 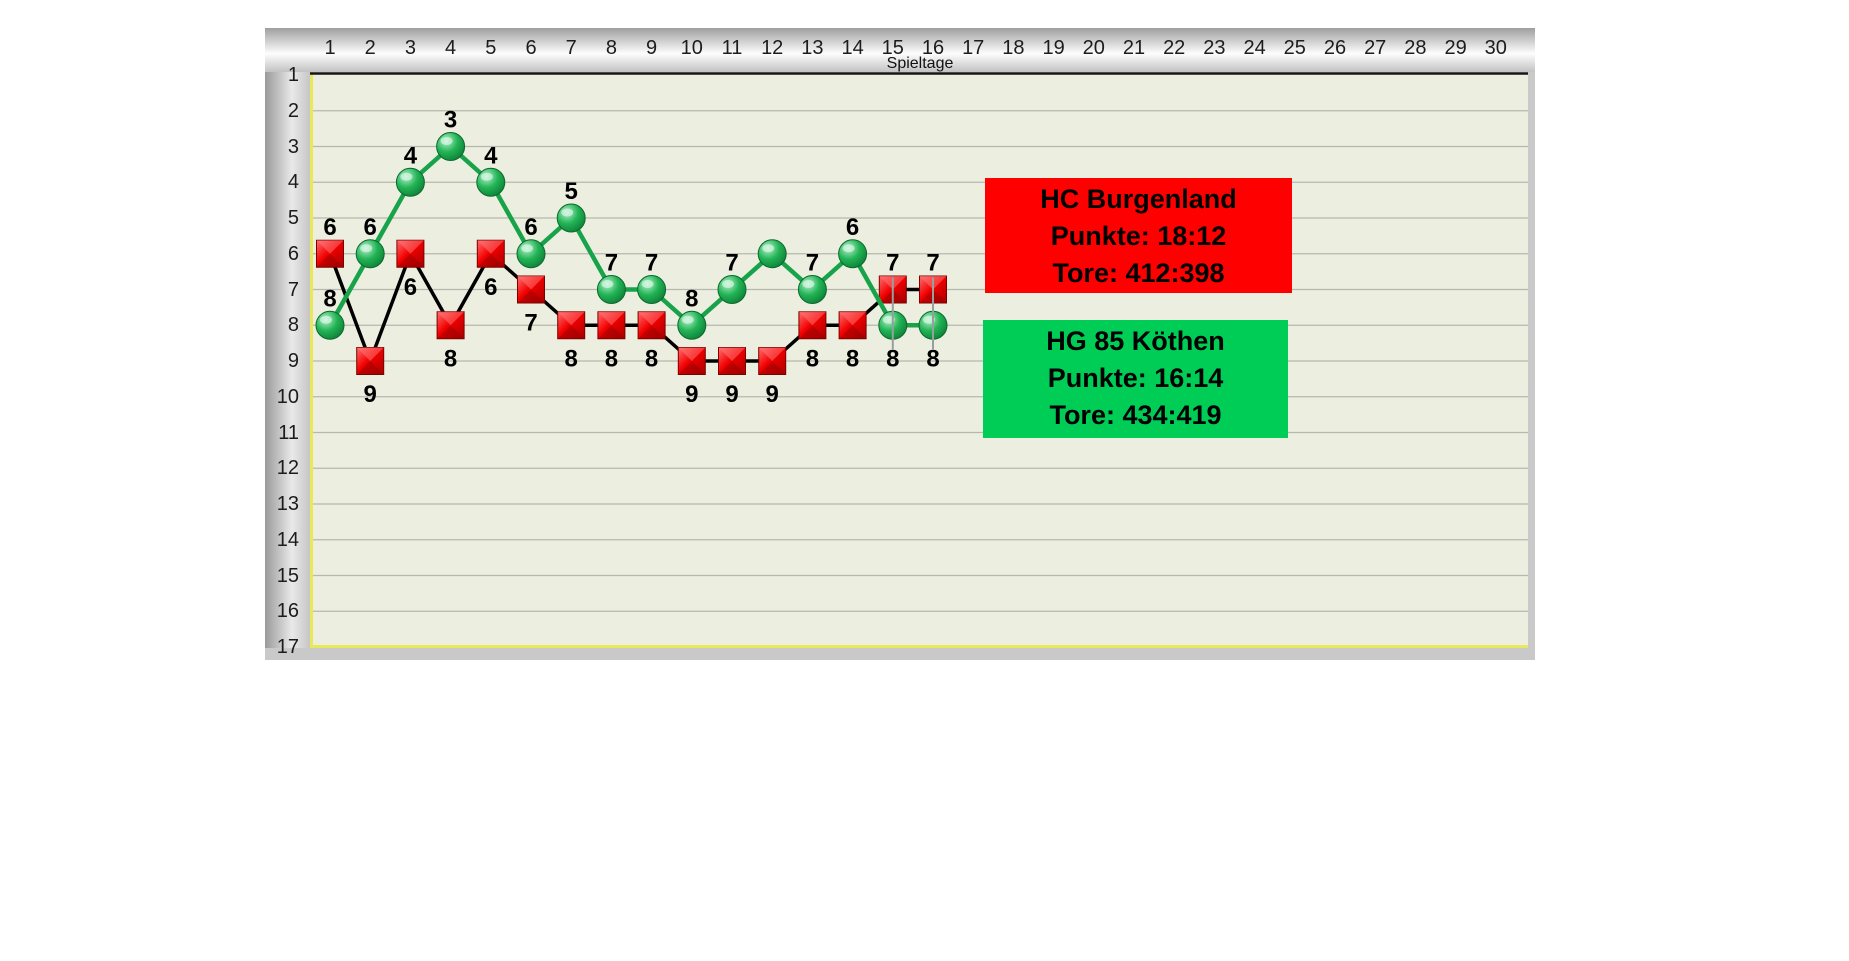 I want to click on x-tick-13: 13, so click(x=812, y=48).